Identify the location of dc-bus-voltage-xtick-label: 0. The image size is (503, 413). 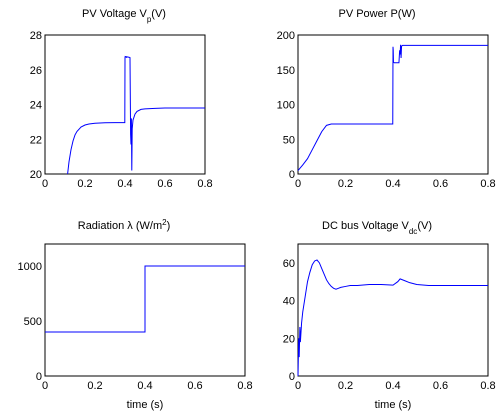
(298, 386).